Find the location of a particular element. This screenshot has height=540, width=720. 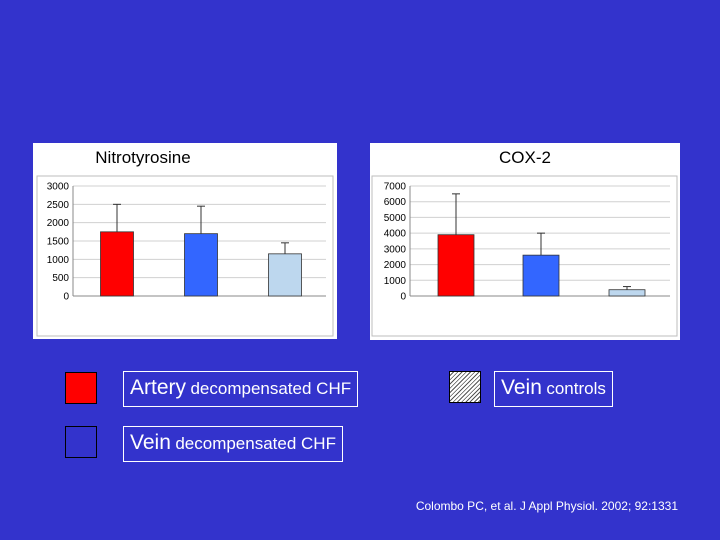

y-tick-label: 5000 is located at coordinates (395, 218).